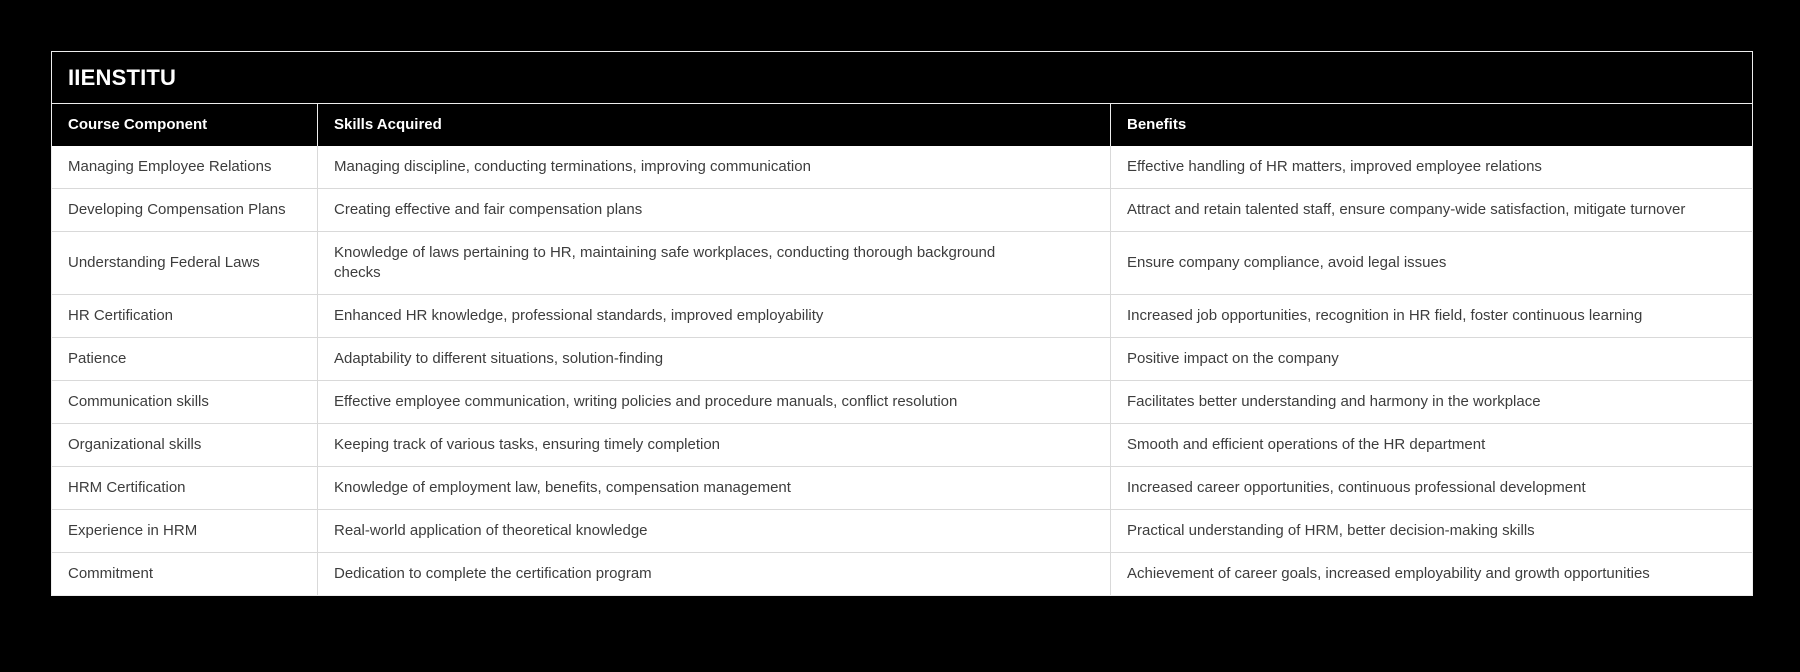 This screenshot has height=672, width=1800. Describe the element at coordinates (714, 125) in the screenshot. I see `column-header-skills-acquired: Skills Acquired` at that location.